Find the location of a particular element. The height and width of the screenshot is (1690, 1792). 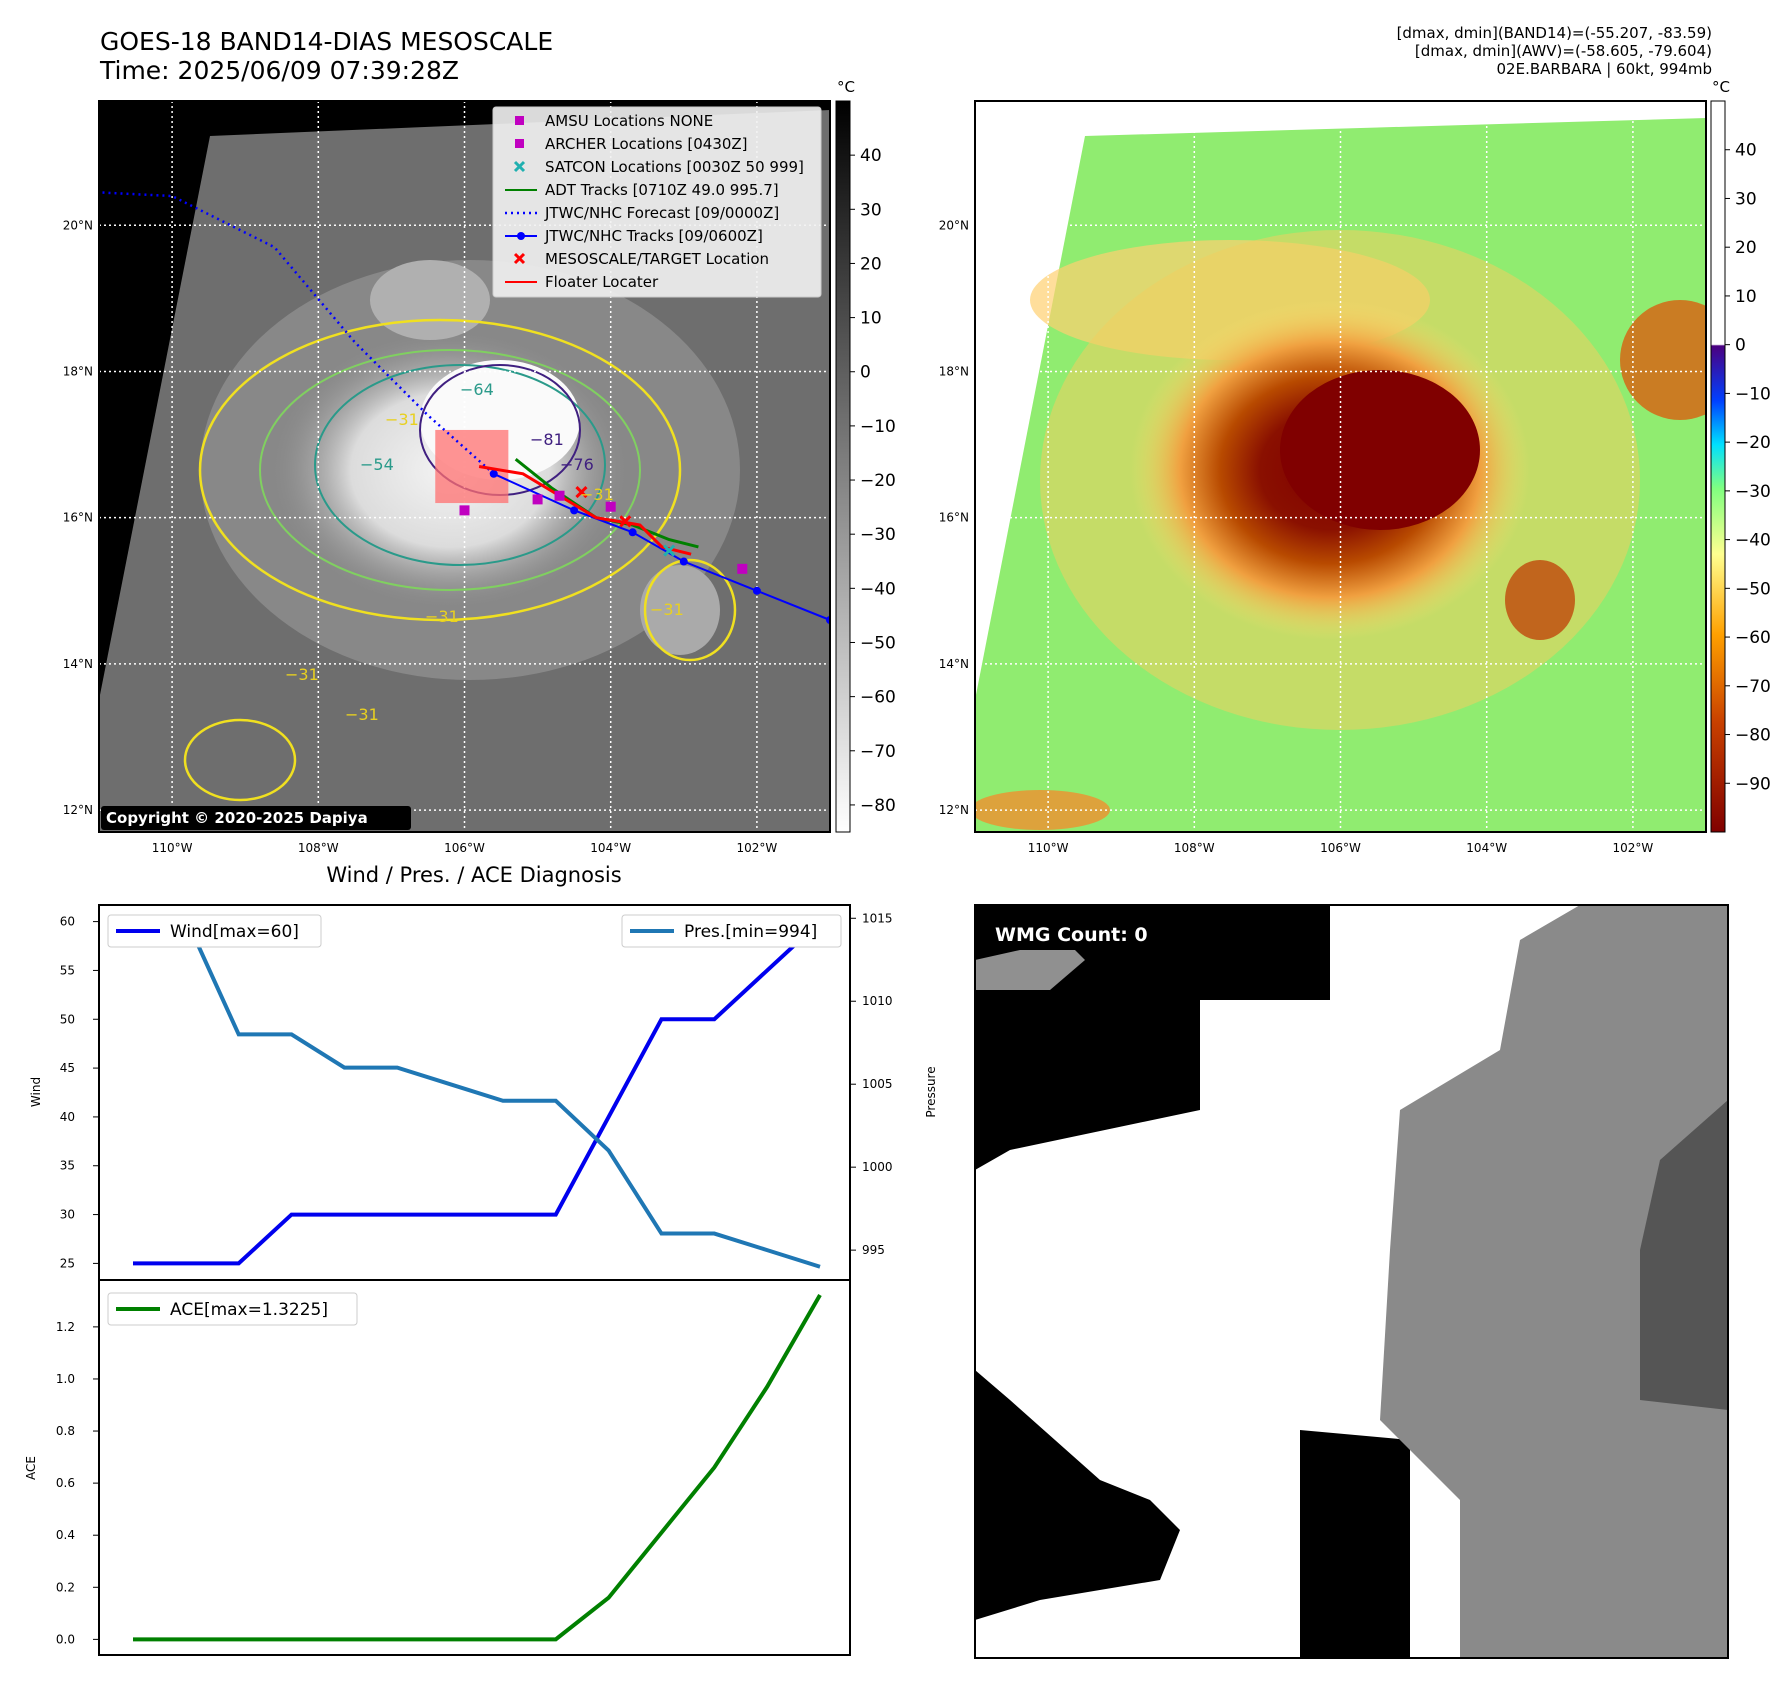

wind-legend-label: Wind[max=60] is located at coordinates (234, 932).